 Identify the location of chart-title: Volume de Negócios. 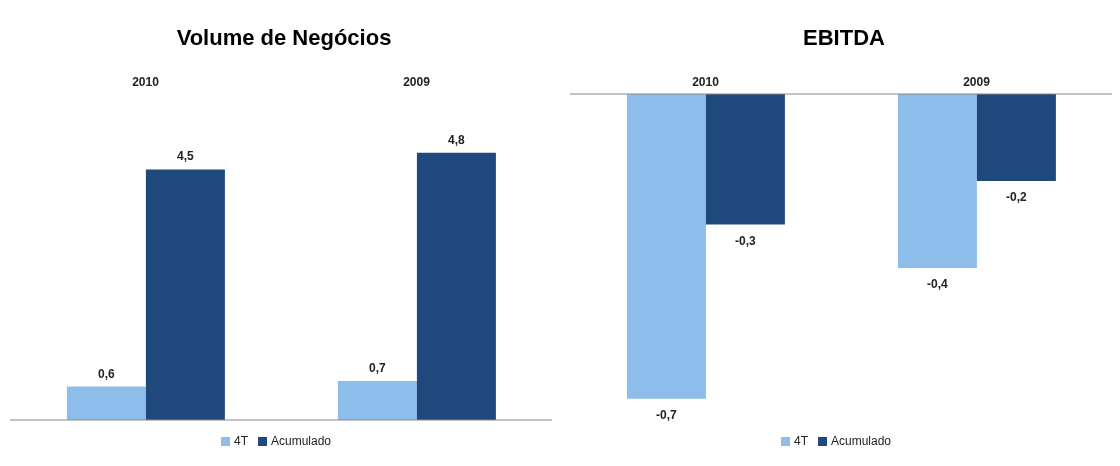
(284, 38).